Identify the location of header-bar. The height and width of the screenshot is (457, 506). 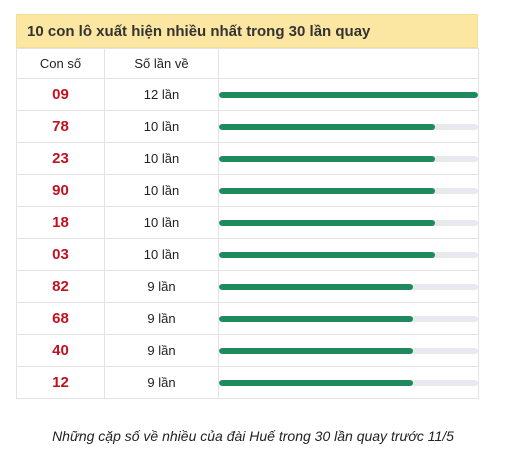
(348, 63).